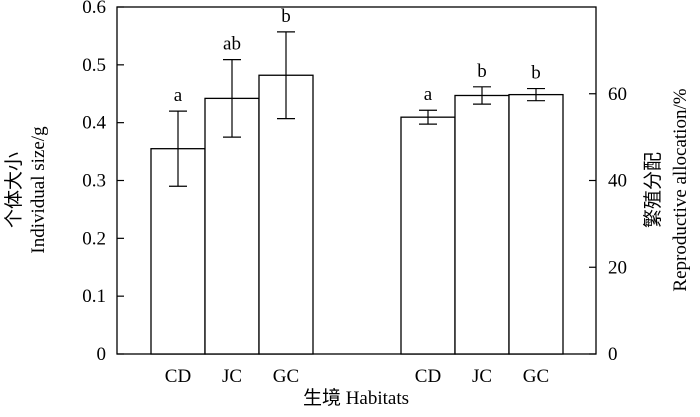 The width and height of the screenshot is (700, 417). I want to click on right-bar-CD, so click(428, 235).